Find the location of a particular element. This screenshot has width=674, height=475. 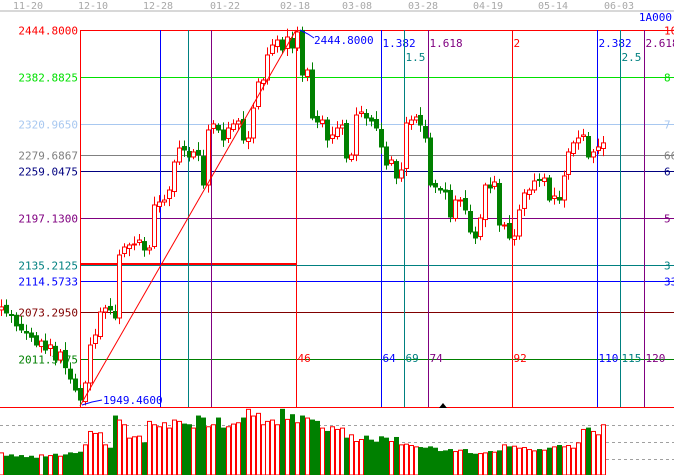

date-tick: 12-10 is located at coordinates (93, 6).